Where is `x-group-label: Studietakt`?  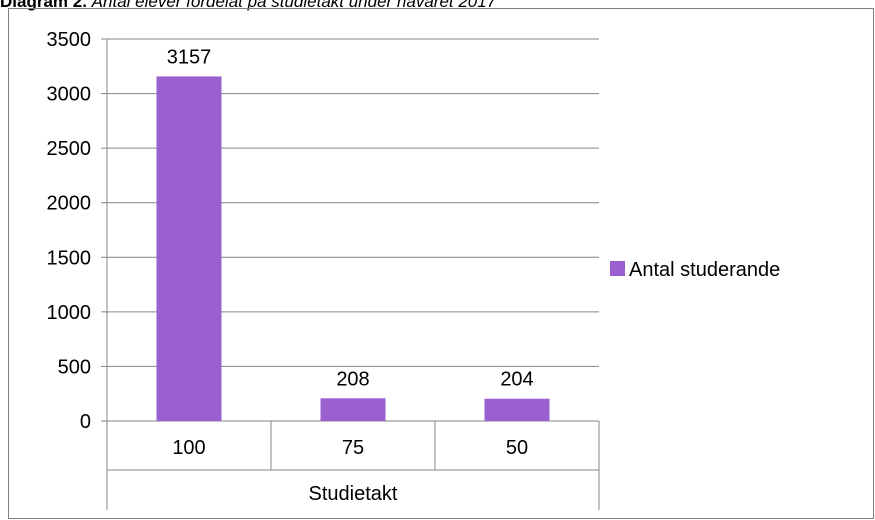 x-group-label: Studietakt is located at coordinates (353, 494).